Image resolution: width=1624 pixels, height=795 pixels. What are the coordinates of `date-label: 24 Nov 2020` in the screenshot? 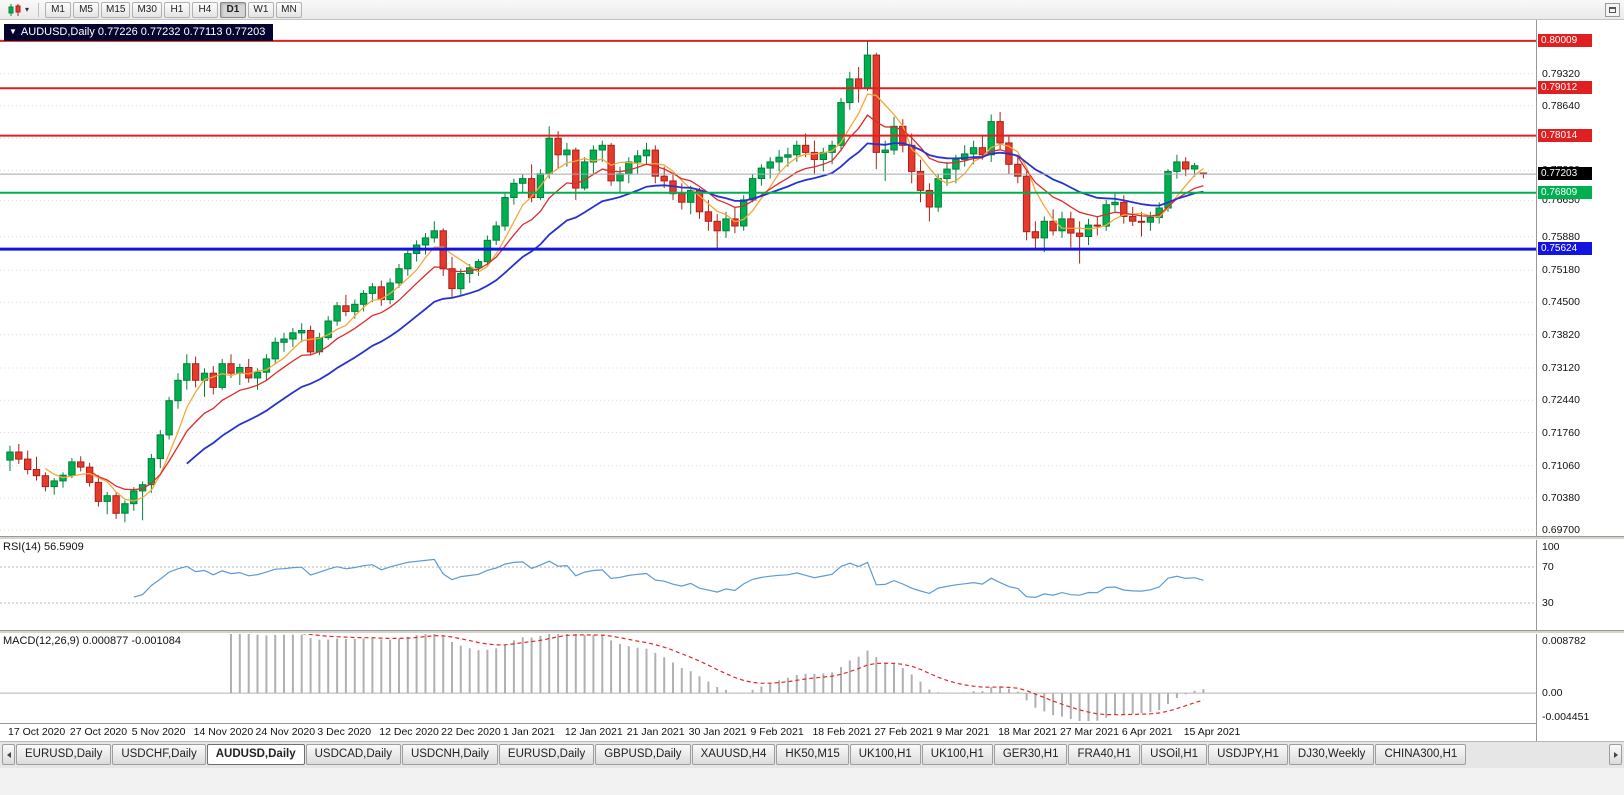 It's located at (285, 732).